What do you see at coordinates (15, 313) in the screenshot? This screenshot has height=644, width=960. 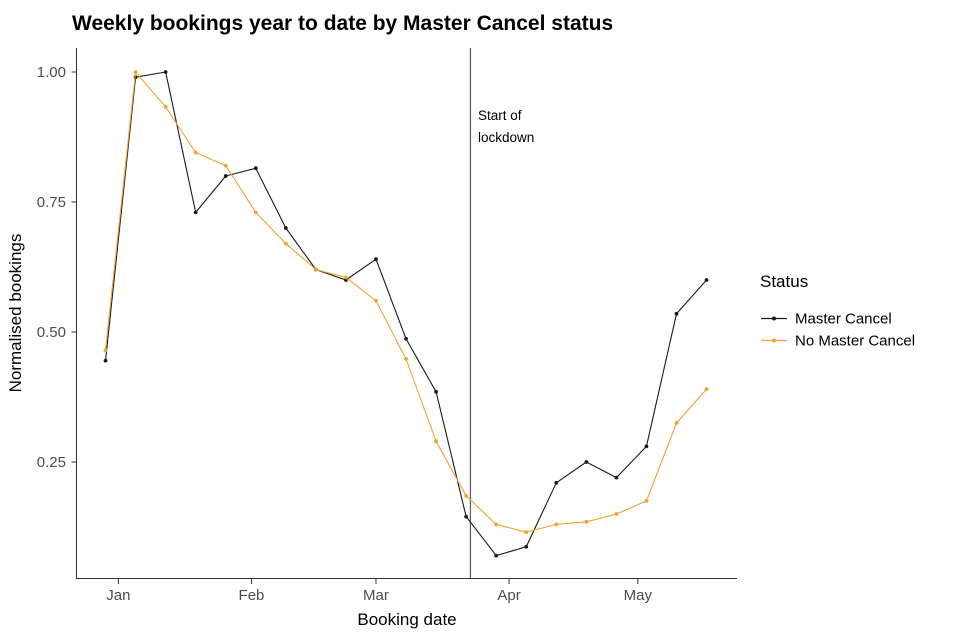 I see `y-axis-title: Normalised bookings` at bounding box center [15, 313].